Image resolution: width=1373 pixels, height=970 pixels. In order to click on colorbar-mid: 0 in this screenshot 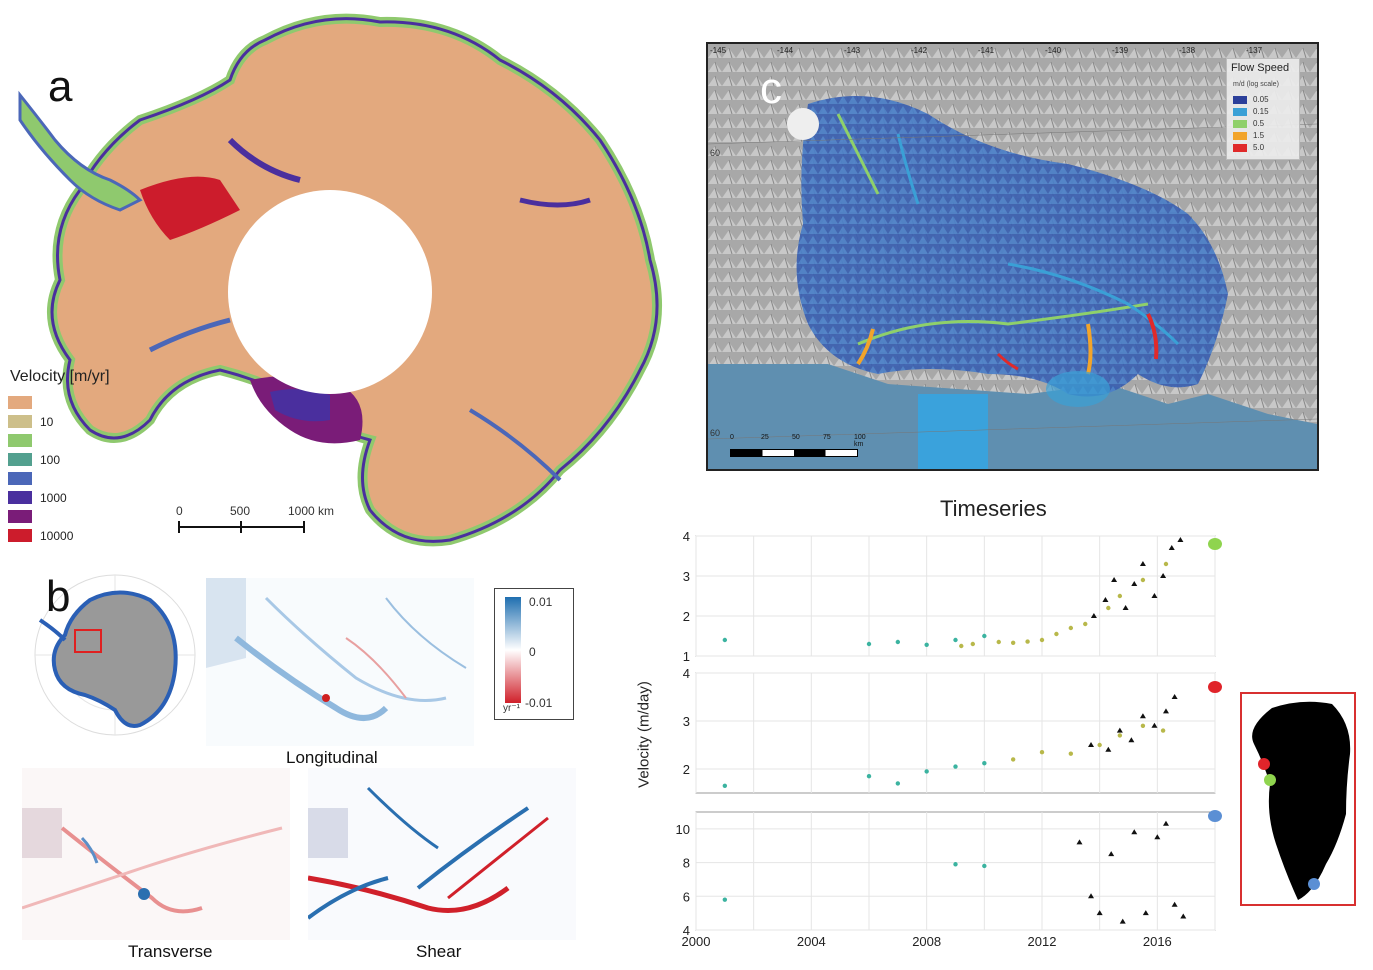, I will do `click(532, 652)`.